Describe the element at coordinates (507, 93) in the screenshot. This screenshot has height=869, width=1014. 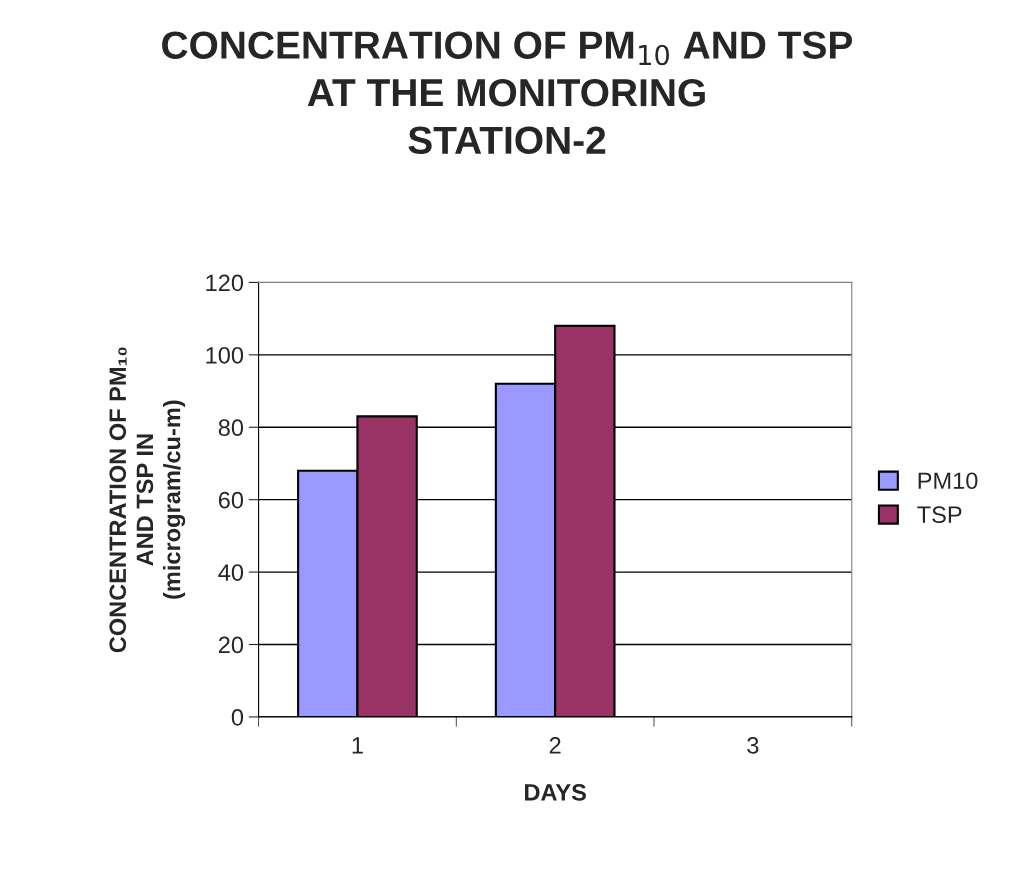
I see `chart-title: CONCENTRATION OF PM$_{10}$ AND TSP AT THE MONITORING STATION-2` at that location.